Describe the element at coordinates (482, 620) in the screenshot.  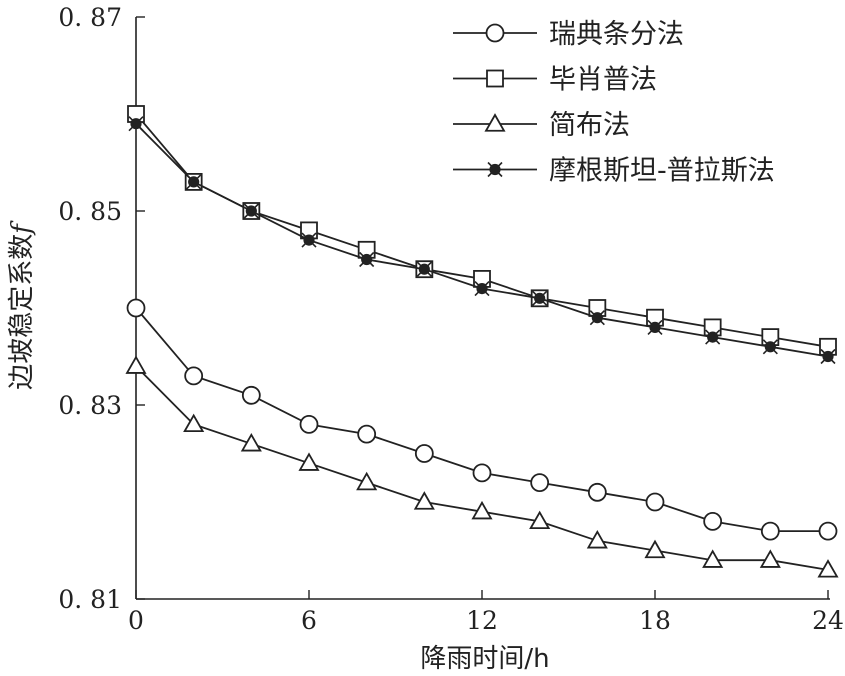
I see `x-tick-label: 12` at that location.